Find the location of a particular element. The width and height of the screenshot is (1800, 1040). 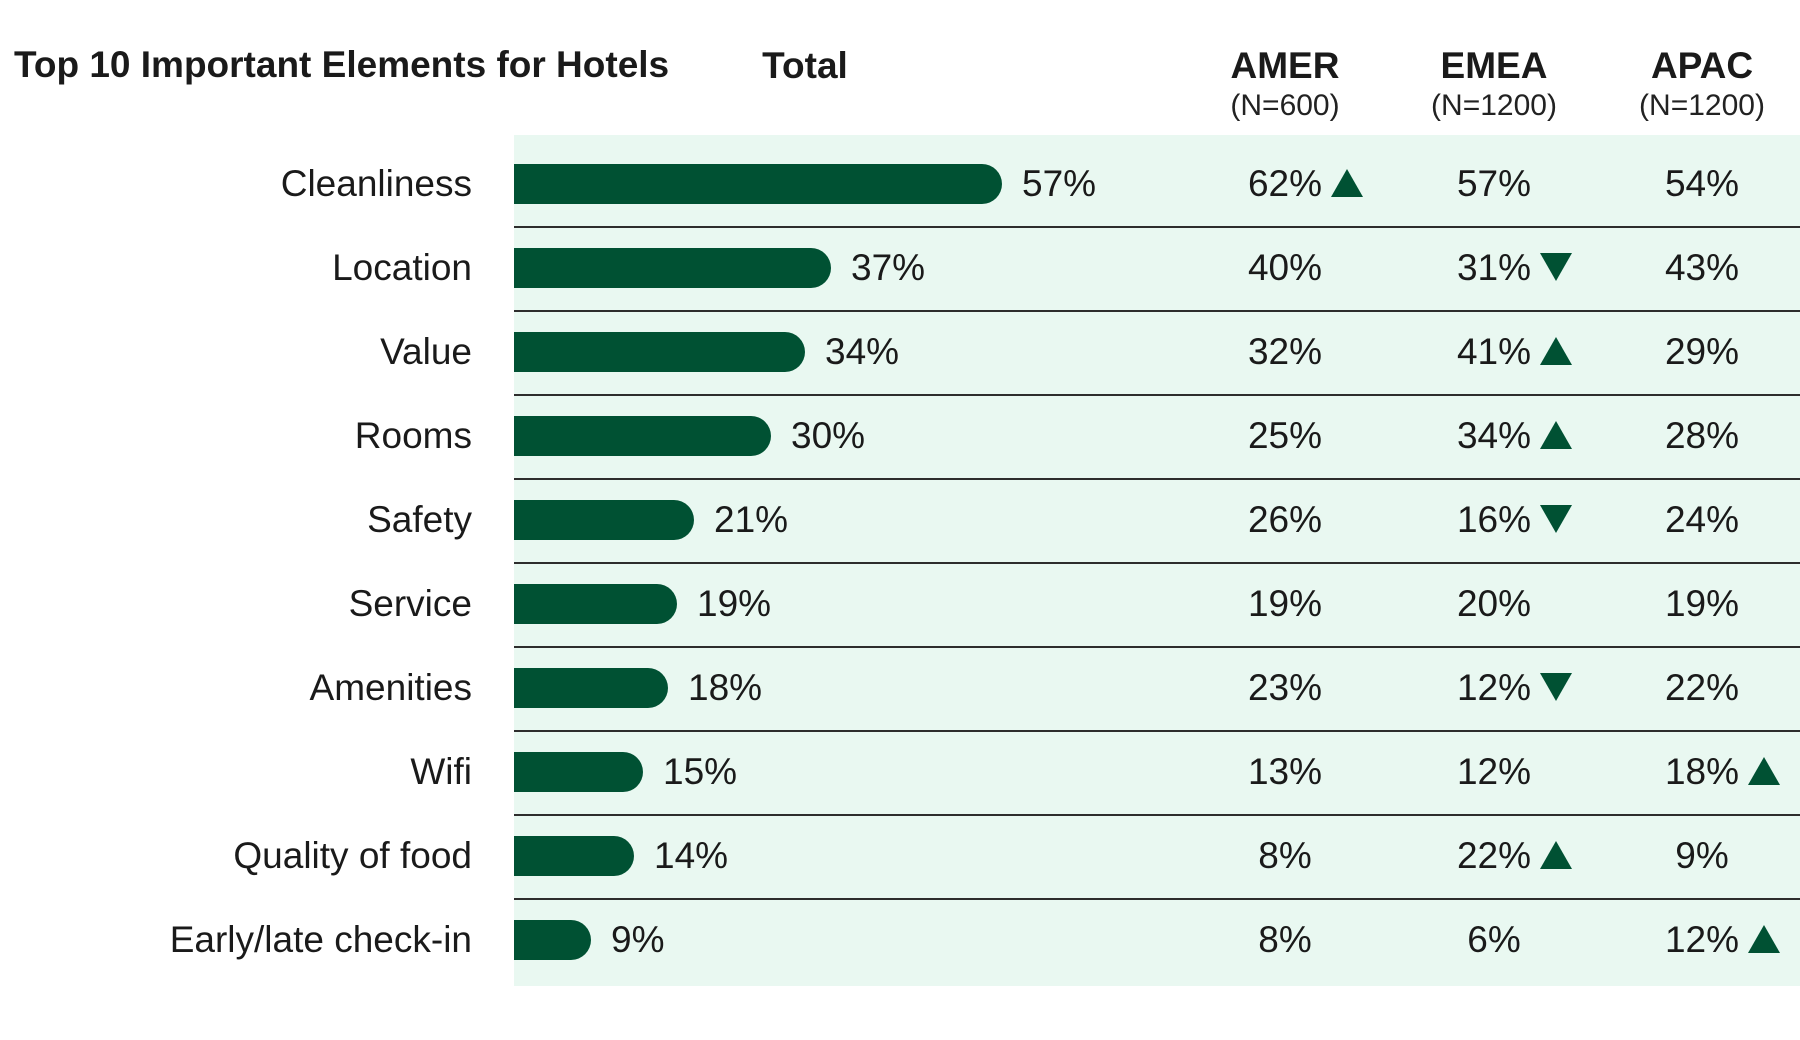

amer-value-value: 32% is located at coordinates (1285, 351).